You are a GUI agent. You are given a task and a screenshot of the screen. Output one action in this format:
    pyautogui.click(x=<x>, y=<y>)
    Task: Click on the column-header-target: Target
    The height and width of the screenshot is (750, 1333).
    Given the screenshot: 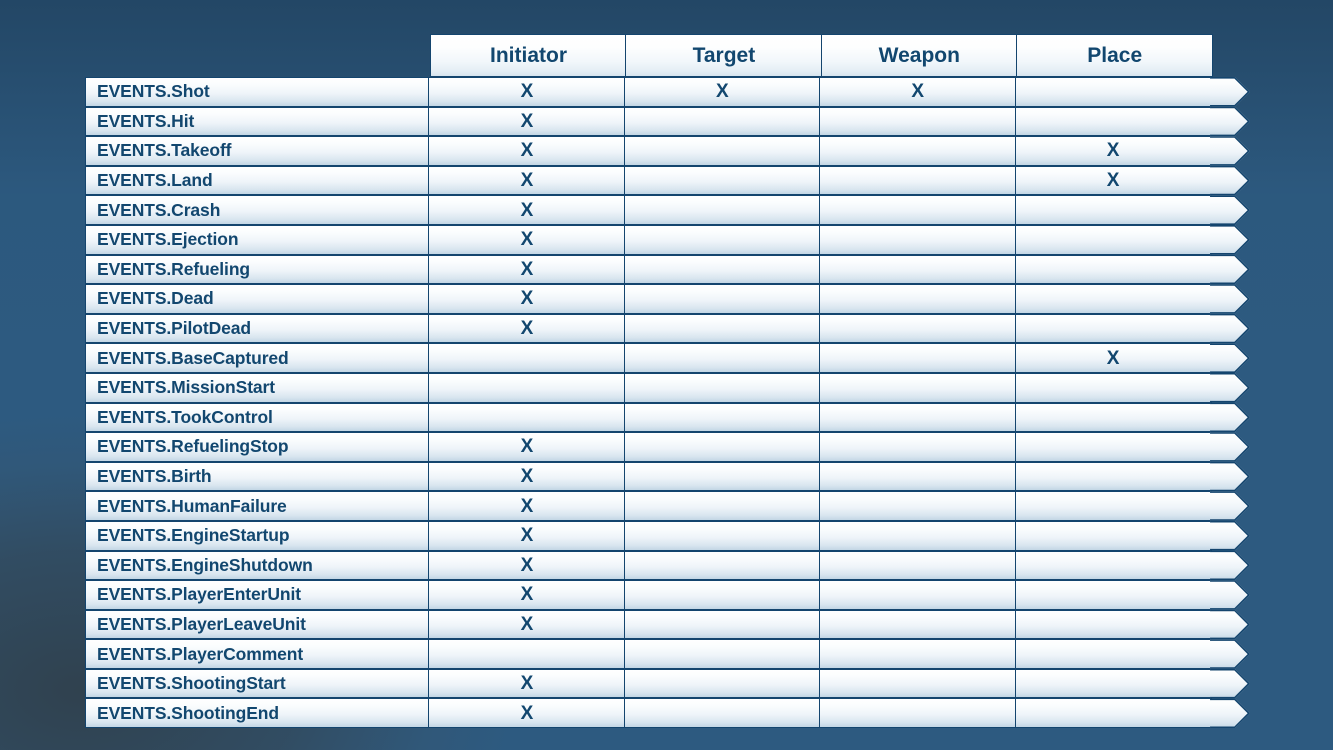 What is the action you would take?
    pyautogui.click(x=724, y=55)
    